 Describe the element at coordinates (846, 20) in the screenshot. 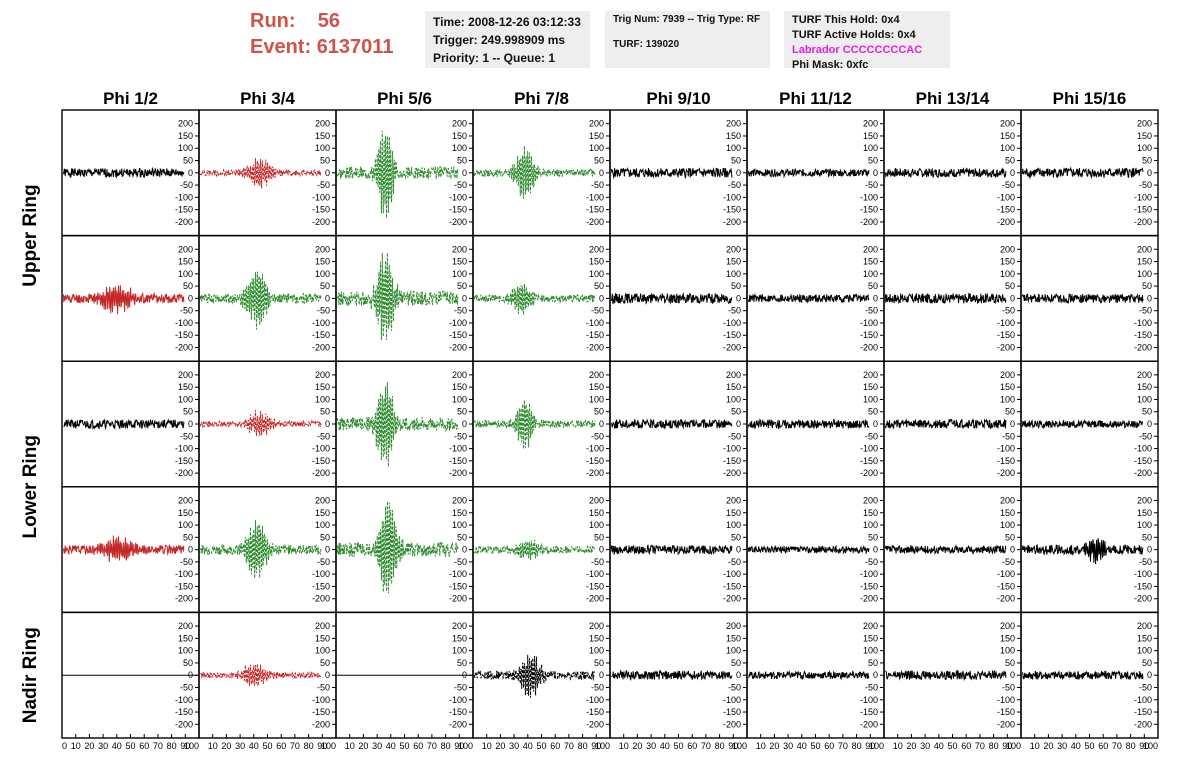

I see `turf-this-hold-text: TURF This Hold: 0x4` at that location.